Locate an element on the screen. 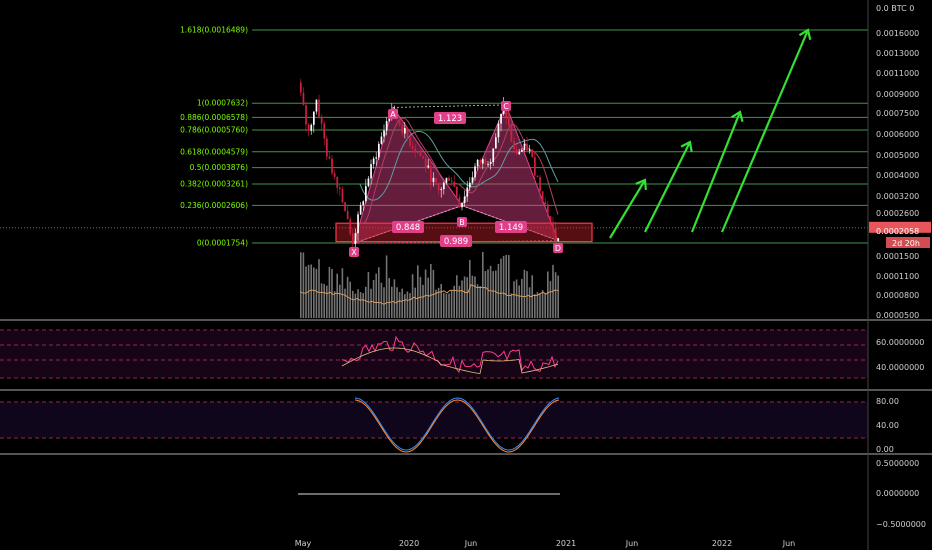 This screenshot has height=550, width=932. price-axis-tick: 0.0002600 is located at coordinates (897, 213).